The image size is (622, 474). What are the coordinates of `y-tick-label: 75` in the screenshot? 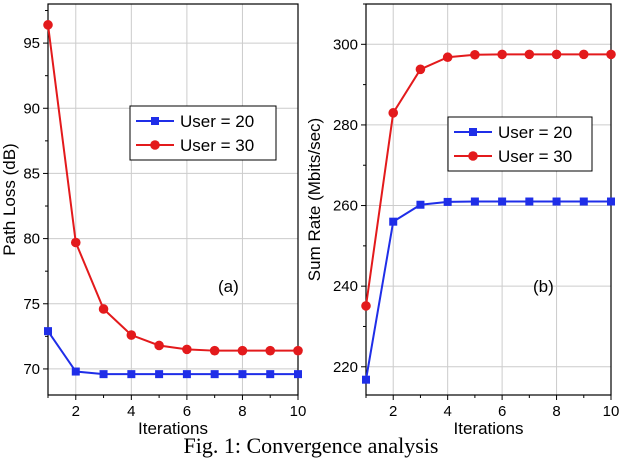 It's located at (31, 304).